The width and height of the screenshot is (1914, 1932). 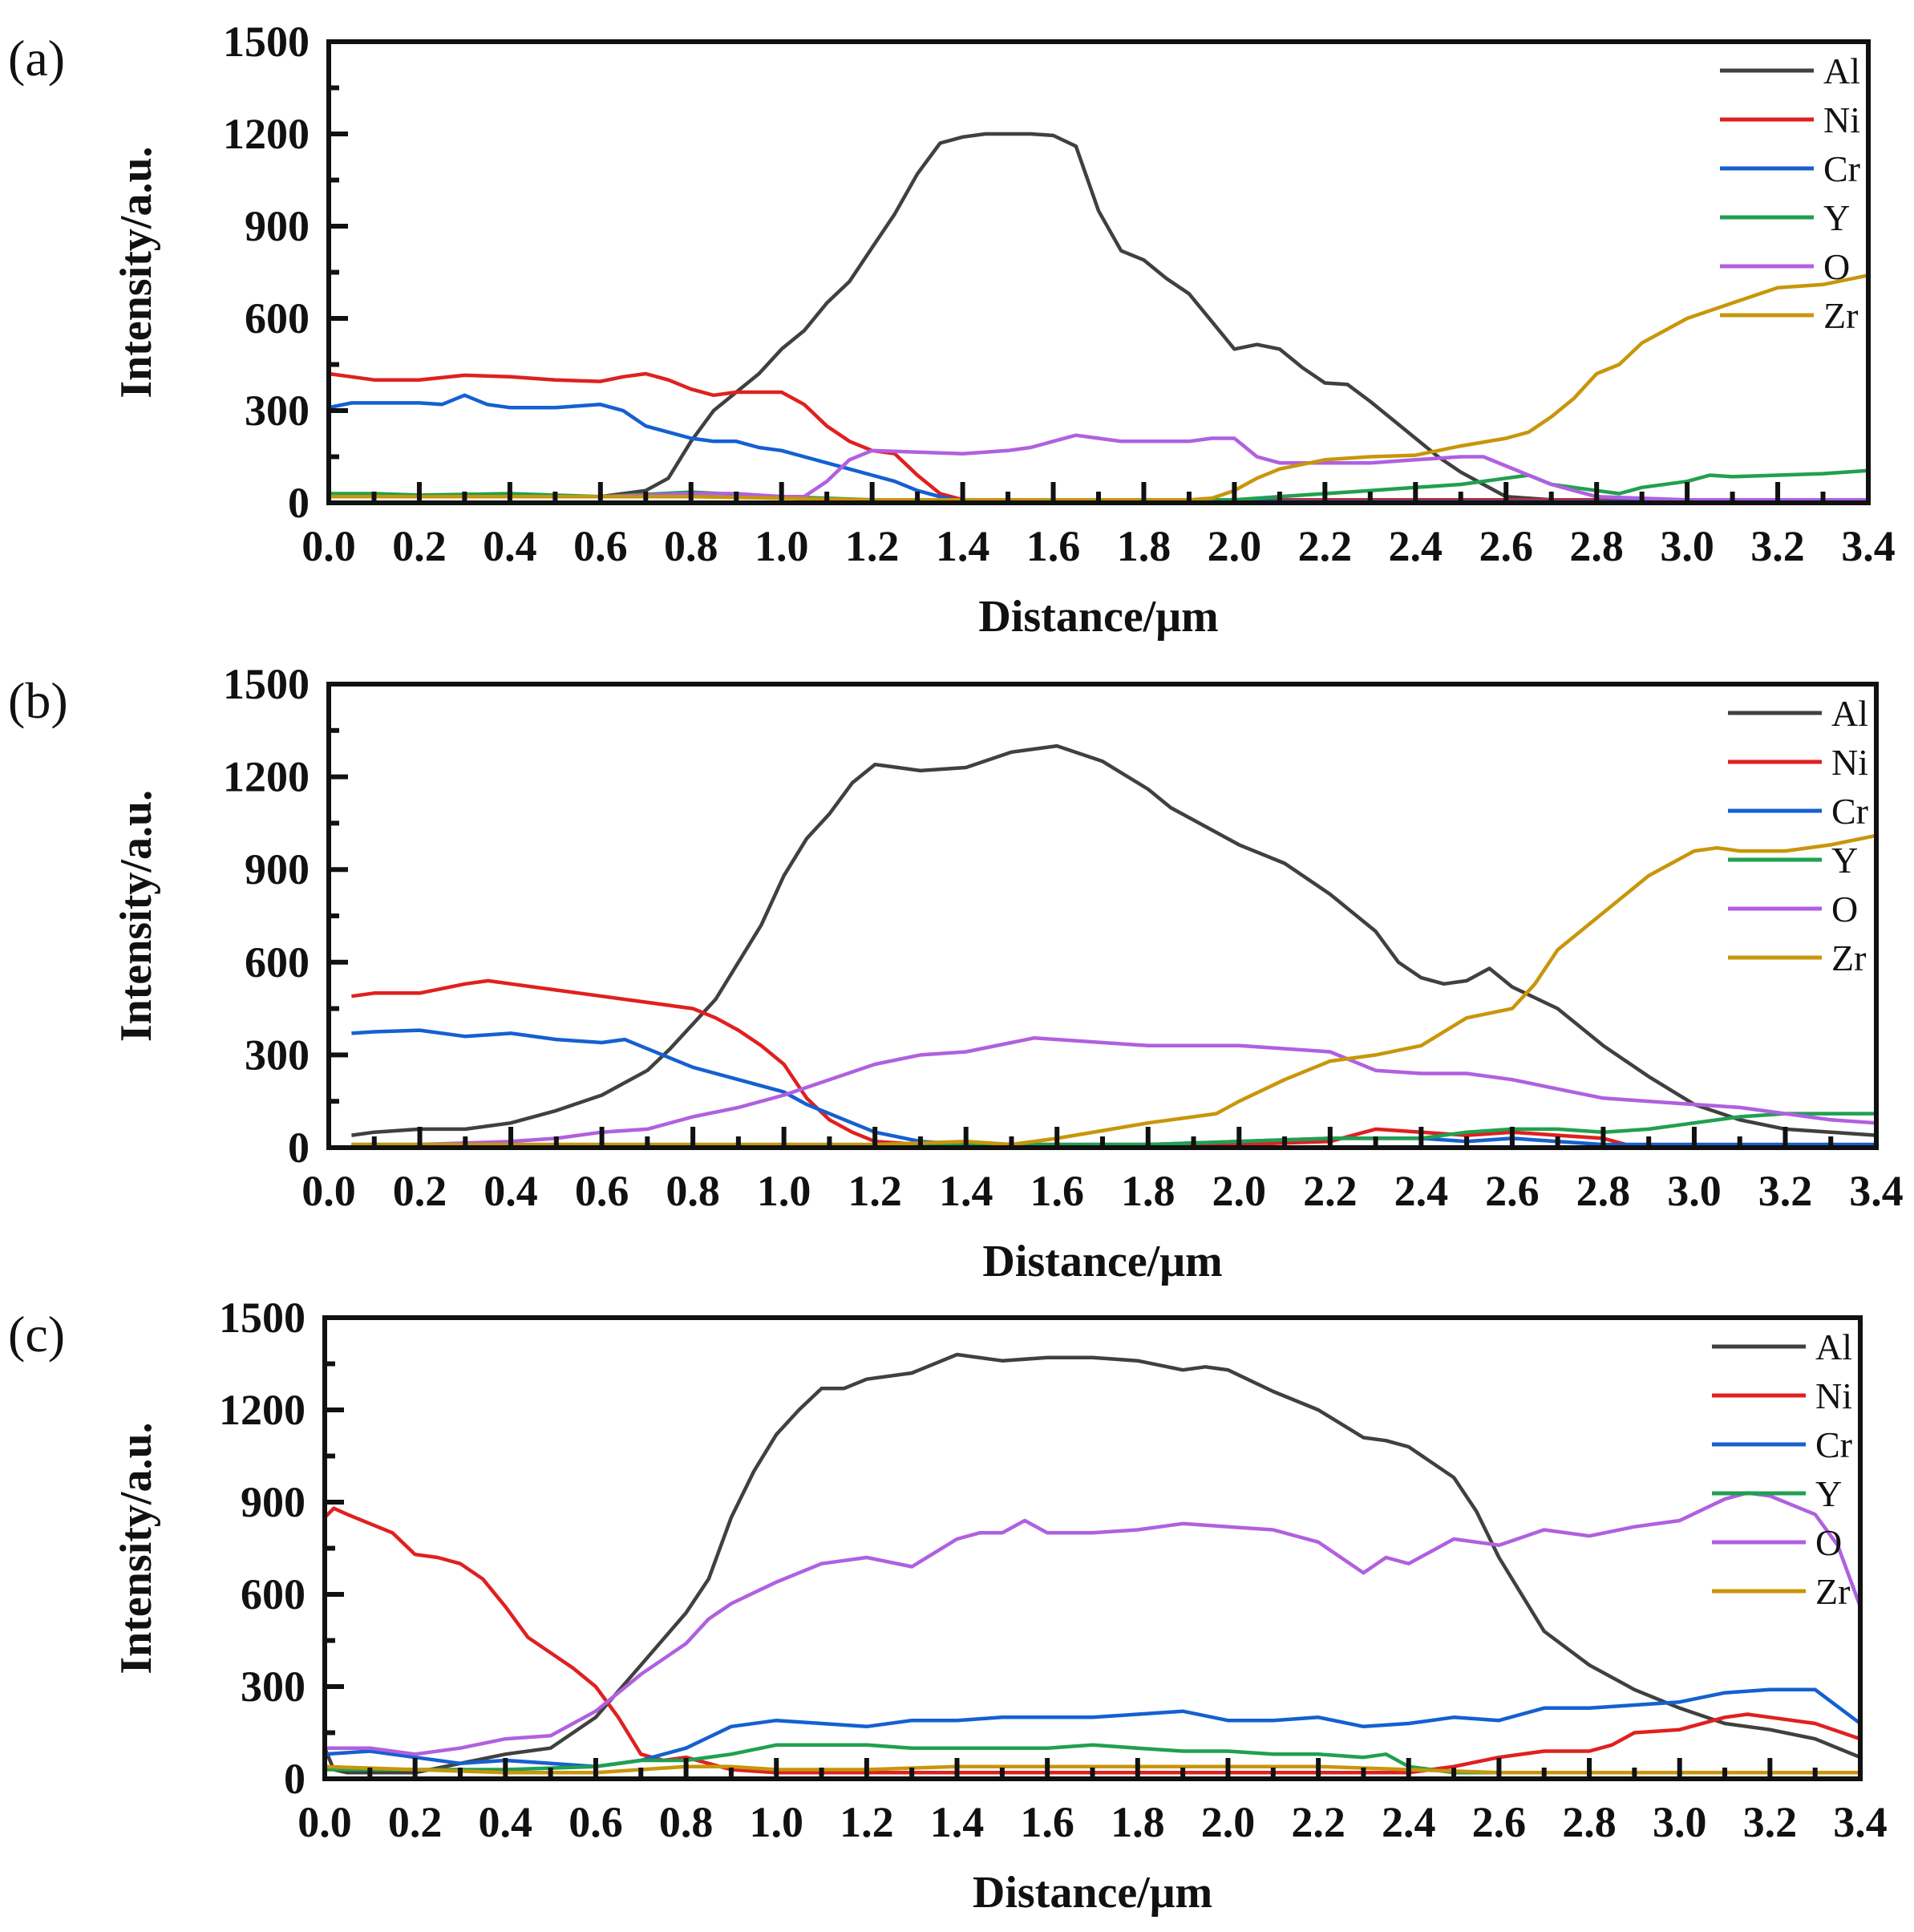 What do you see at coordinates (1113, 1062) in the screenshot?
I see `series-line-ni` at bounding box center [1113, 1062].